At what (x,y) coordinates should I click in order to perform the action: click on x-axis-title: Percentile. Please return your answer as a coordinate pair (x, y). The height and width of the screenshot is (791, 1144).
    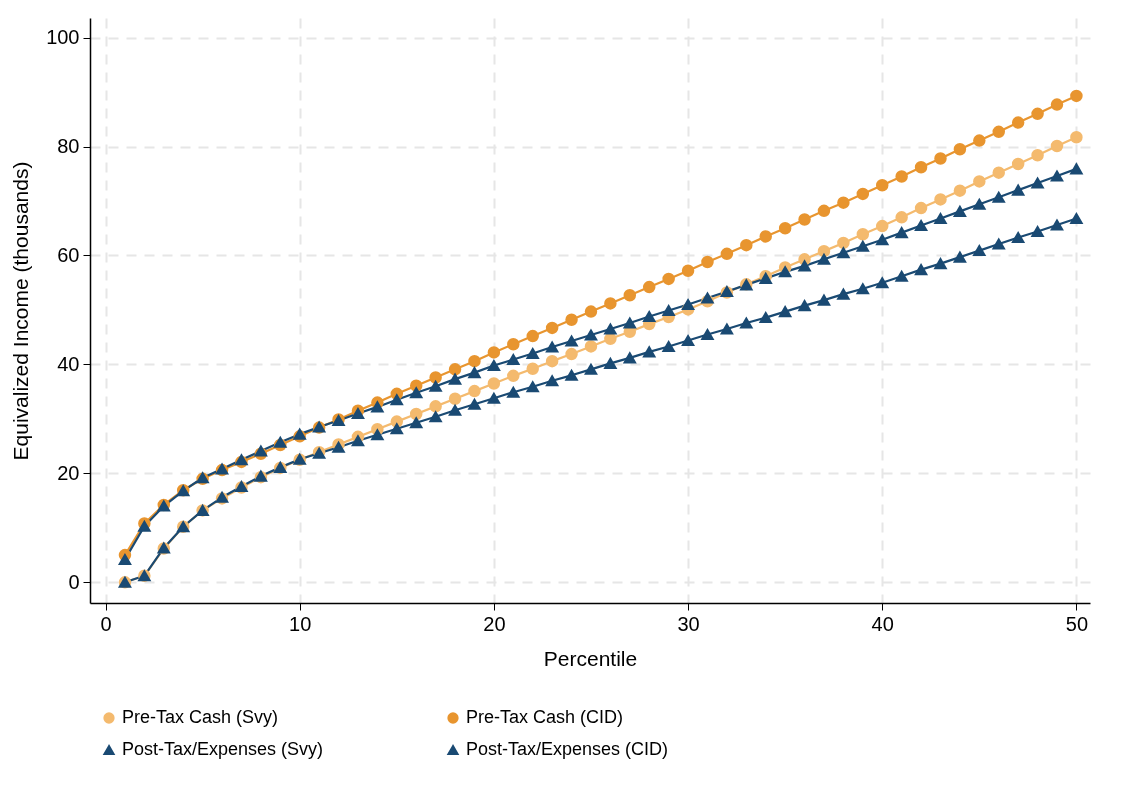
    Looking at the image, I should click on (590, 658).